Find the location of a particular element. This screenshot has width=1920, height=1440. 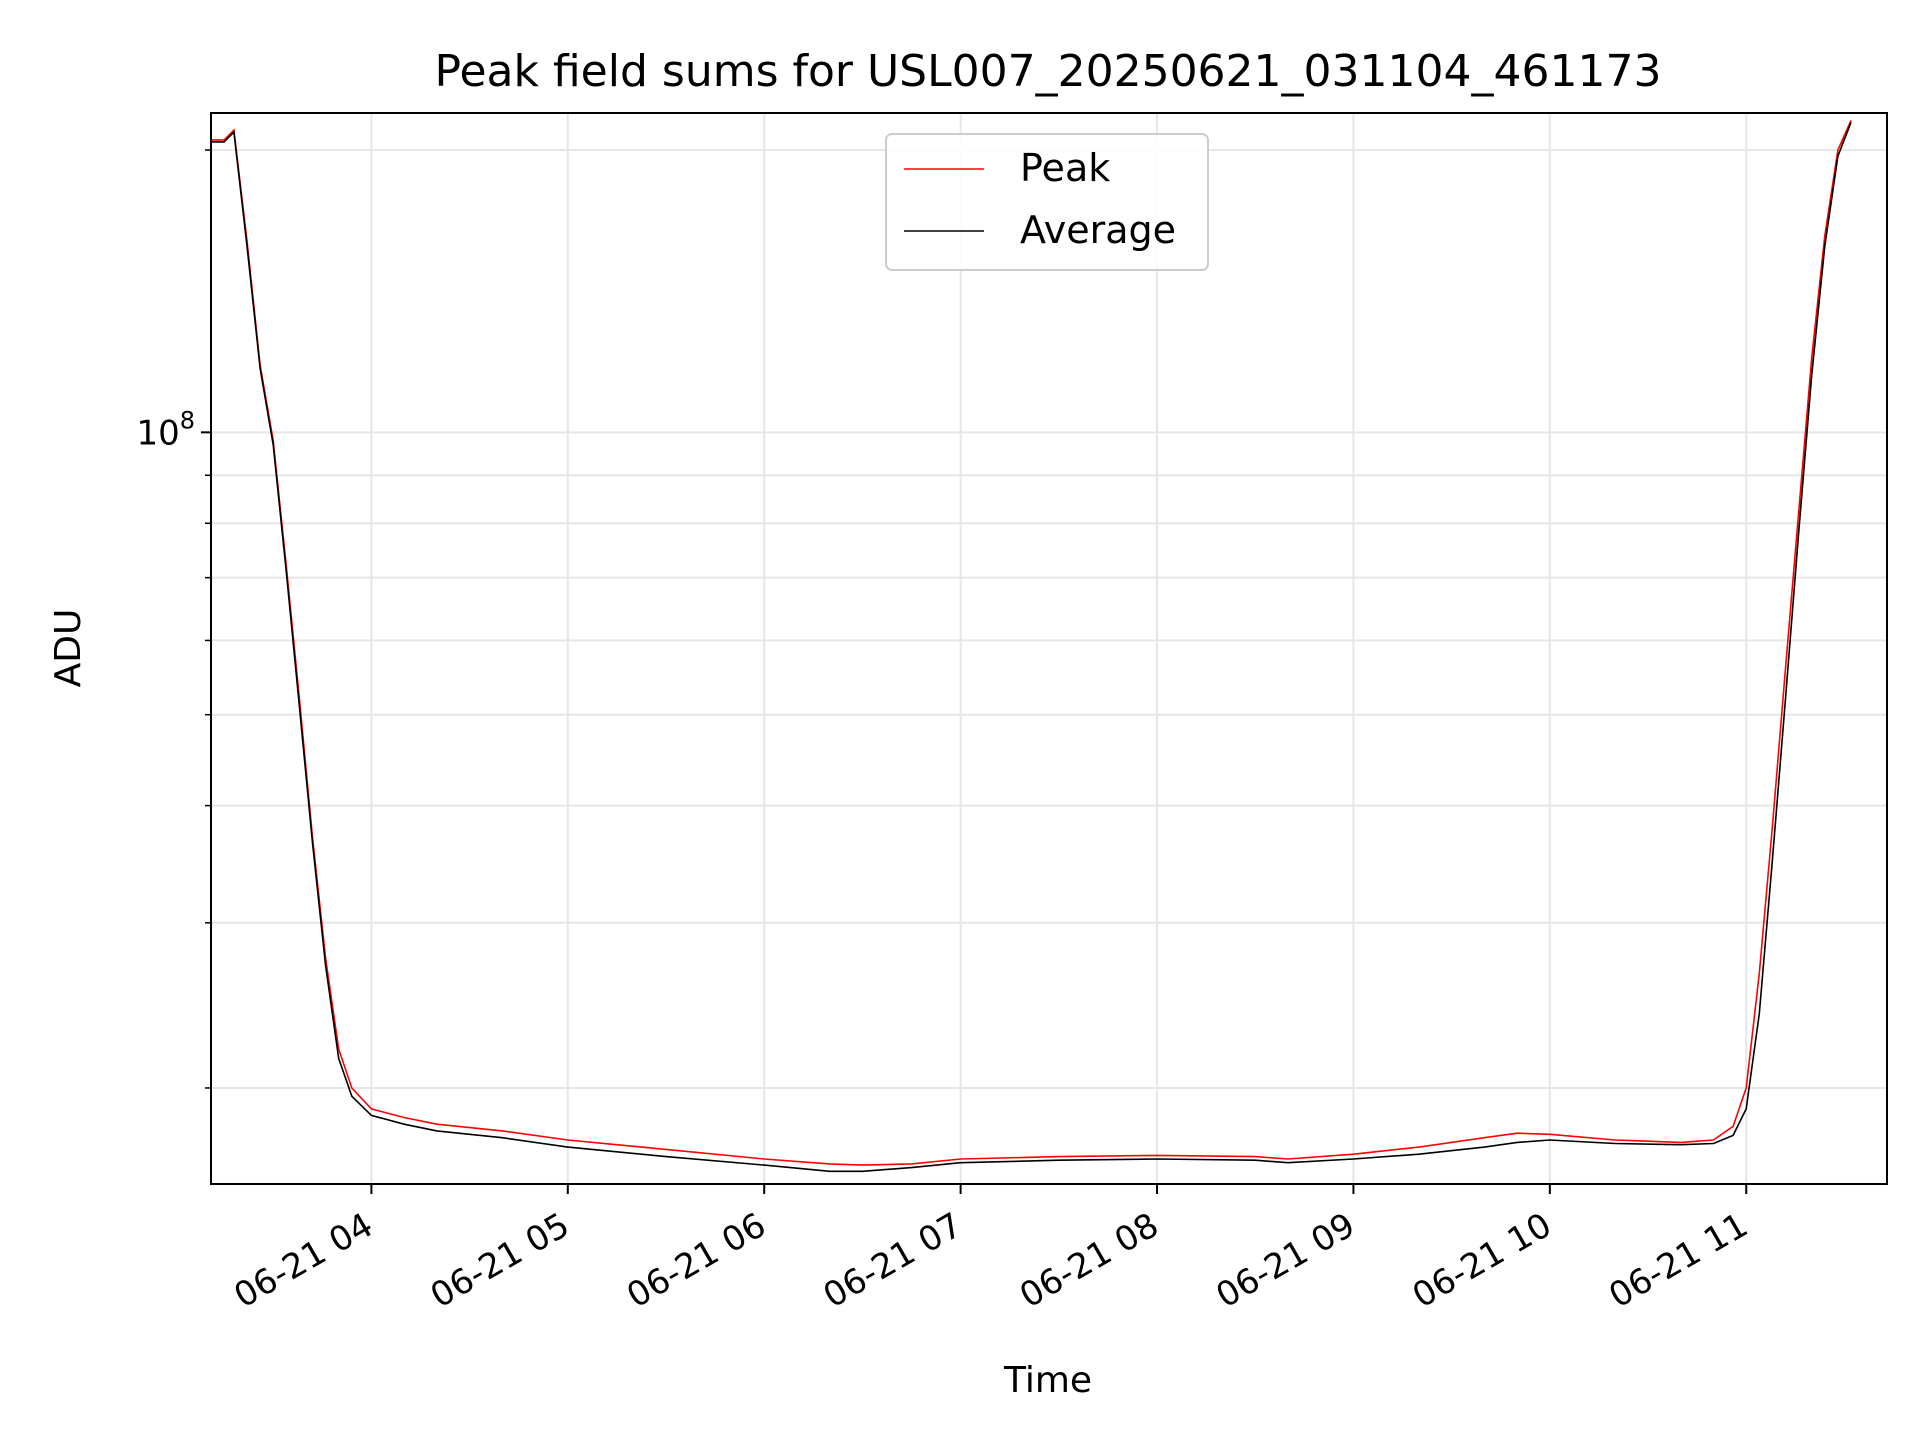

legend-box is located at coordinates (1047, 202).